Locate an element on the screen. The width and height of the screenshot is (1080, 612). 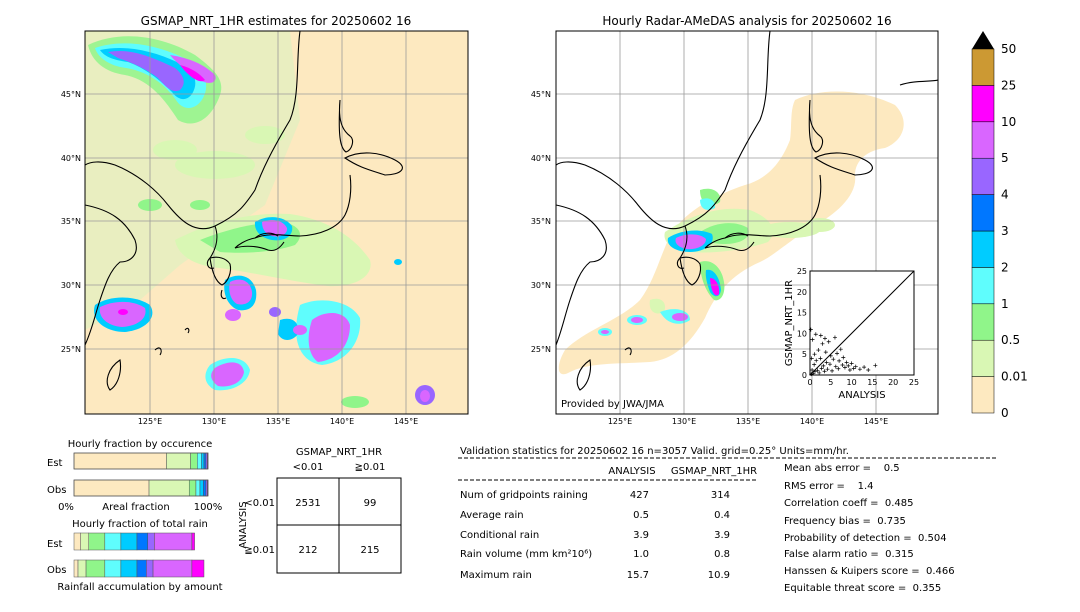
contingency-col-label-1: ≧0.01 is located at coordinates (370, 467).